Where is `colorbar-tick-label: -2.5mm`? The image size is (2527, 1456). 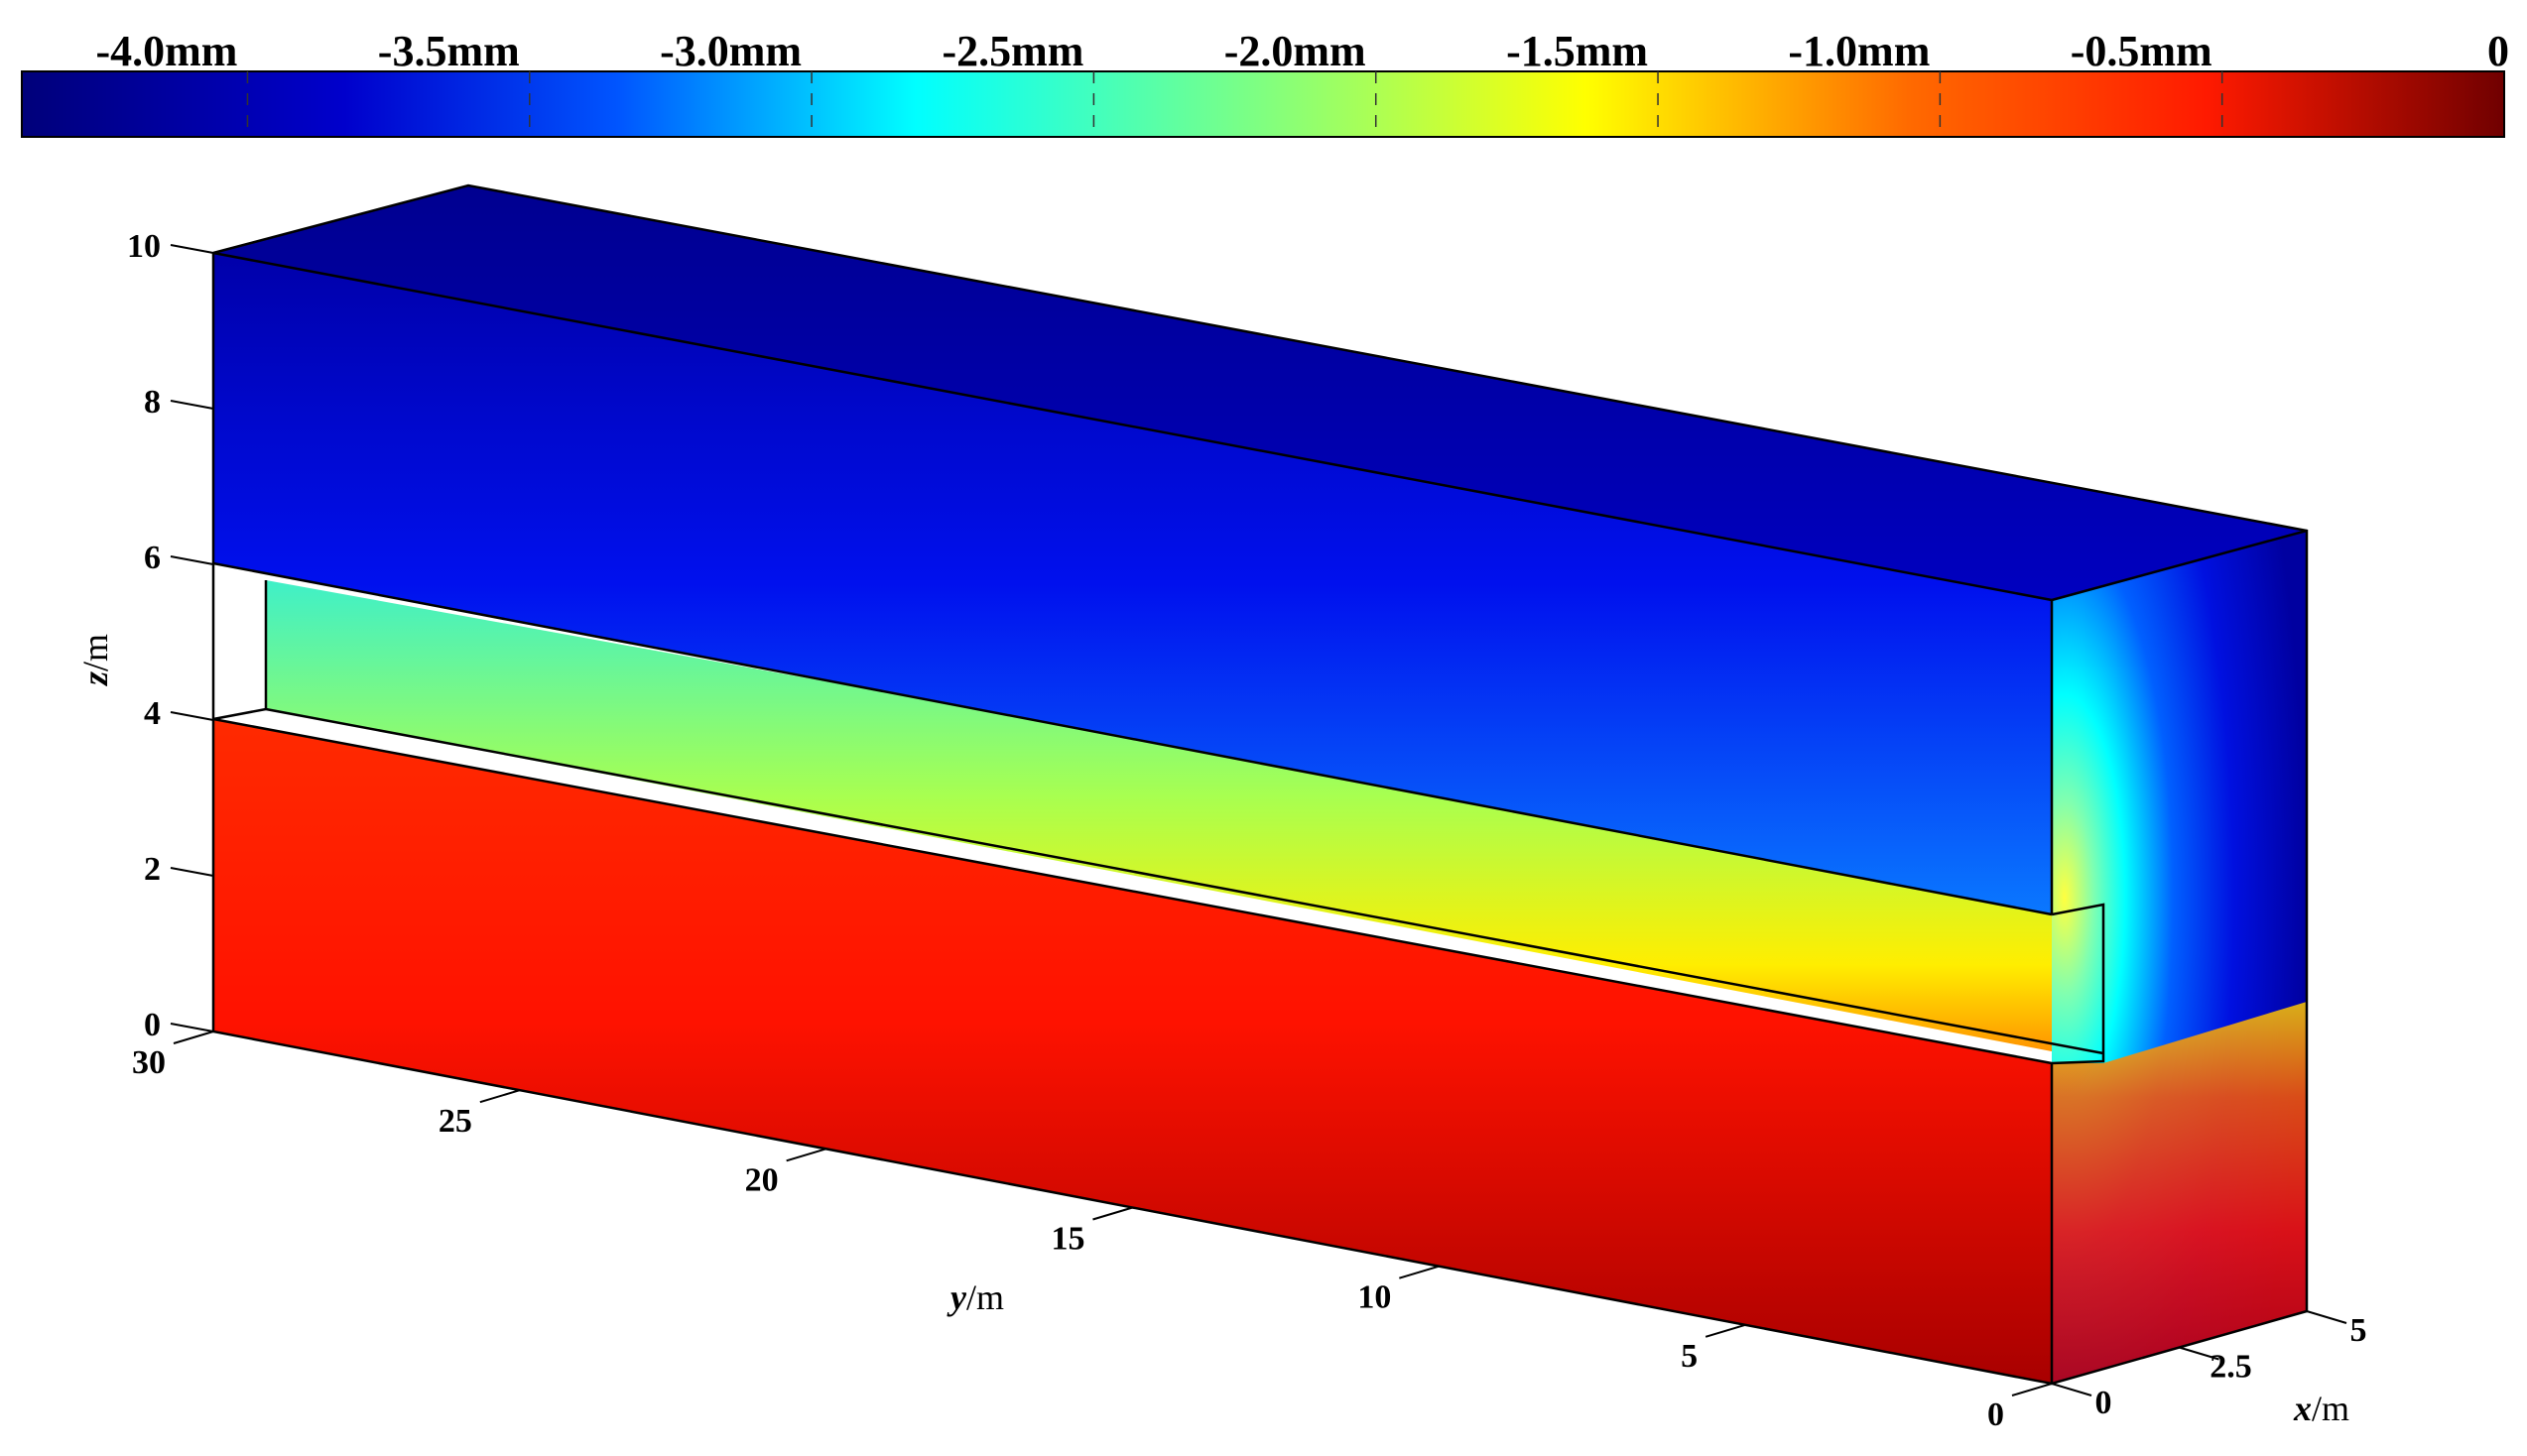
colorbar-tick-label: -2.5mm is located at coordinates (1012, 51).